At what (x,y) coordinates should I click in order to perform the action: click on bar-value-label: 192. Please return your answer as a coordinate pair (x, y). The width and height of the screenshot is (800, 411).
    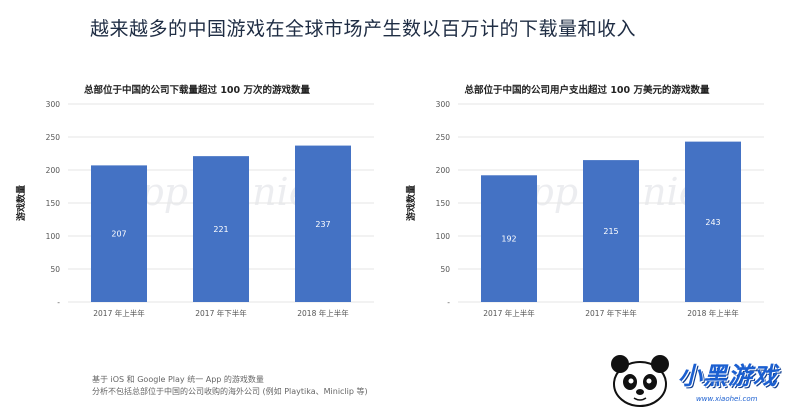
    Looking at the image, I should click on (508, 239).